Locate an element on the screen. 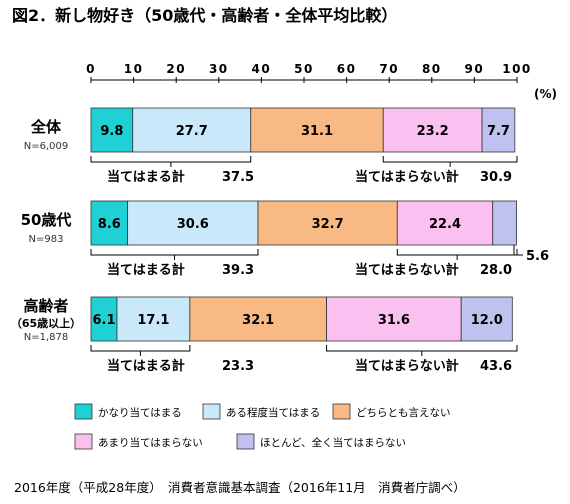 Image resolution: width=570 pixels, height=504 pixels. row-n: N=6,009 is located at coordinates (46, 146).